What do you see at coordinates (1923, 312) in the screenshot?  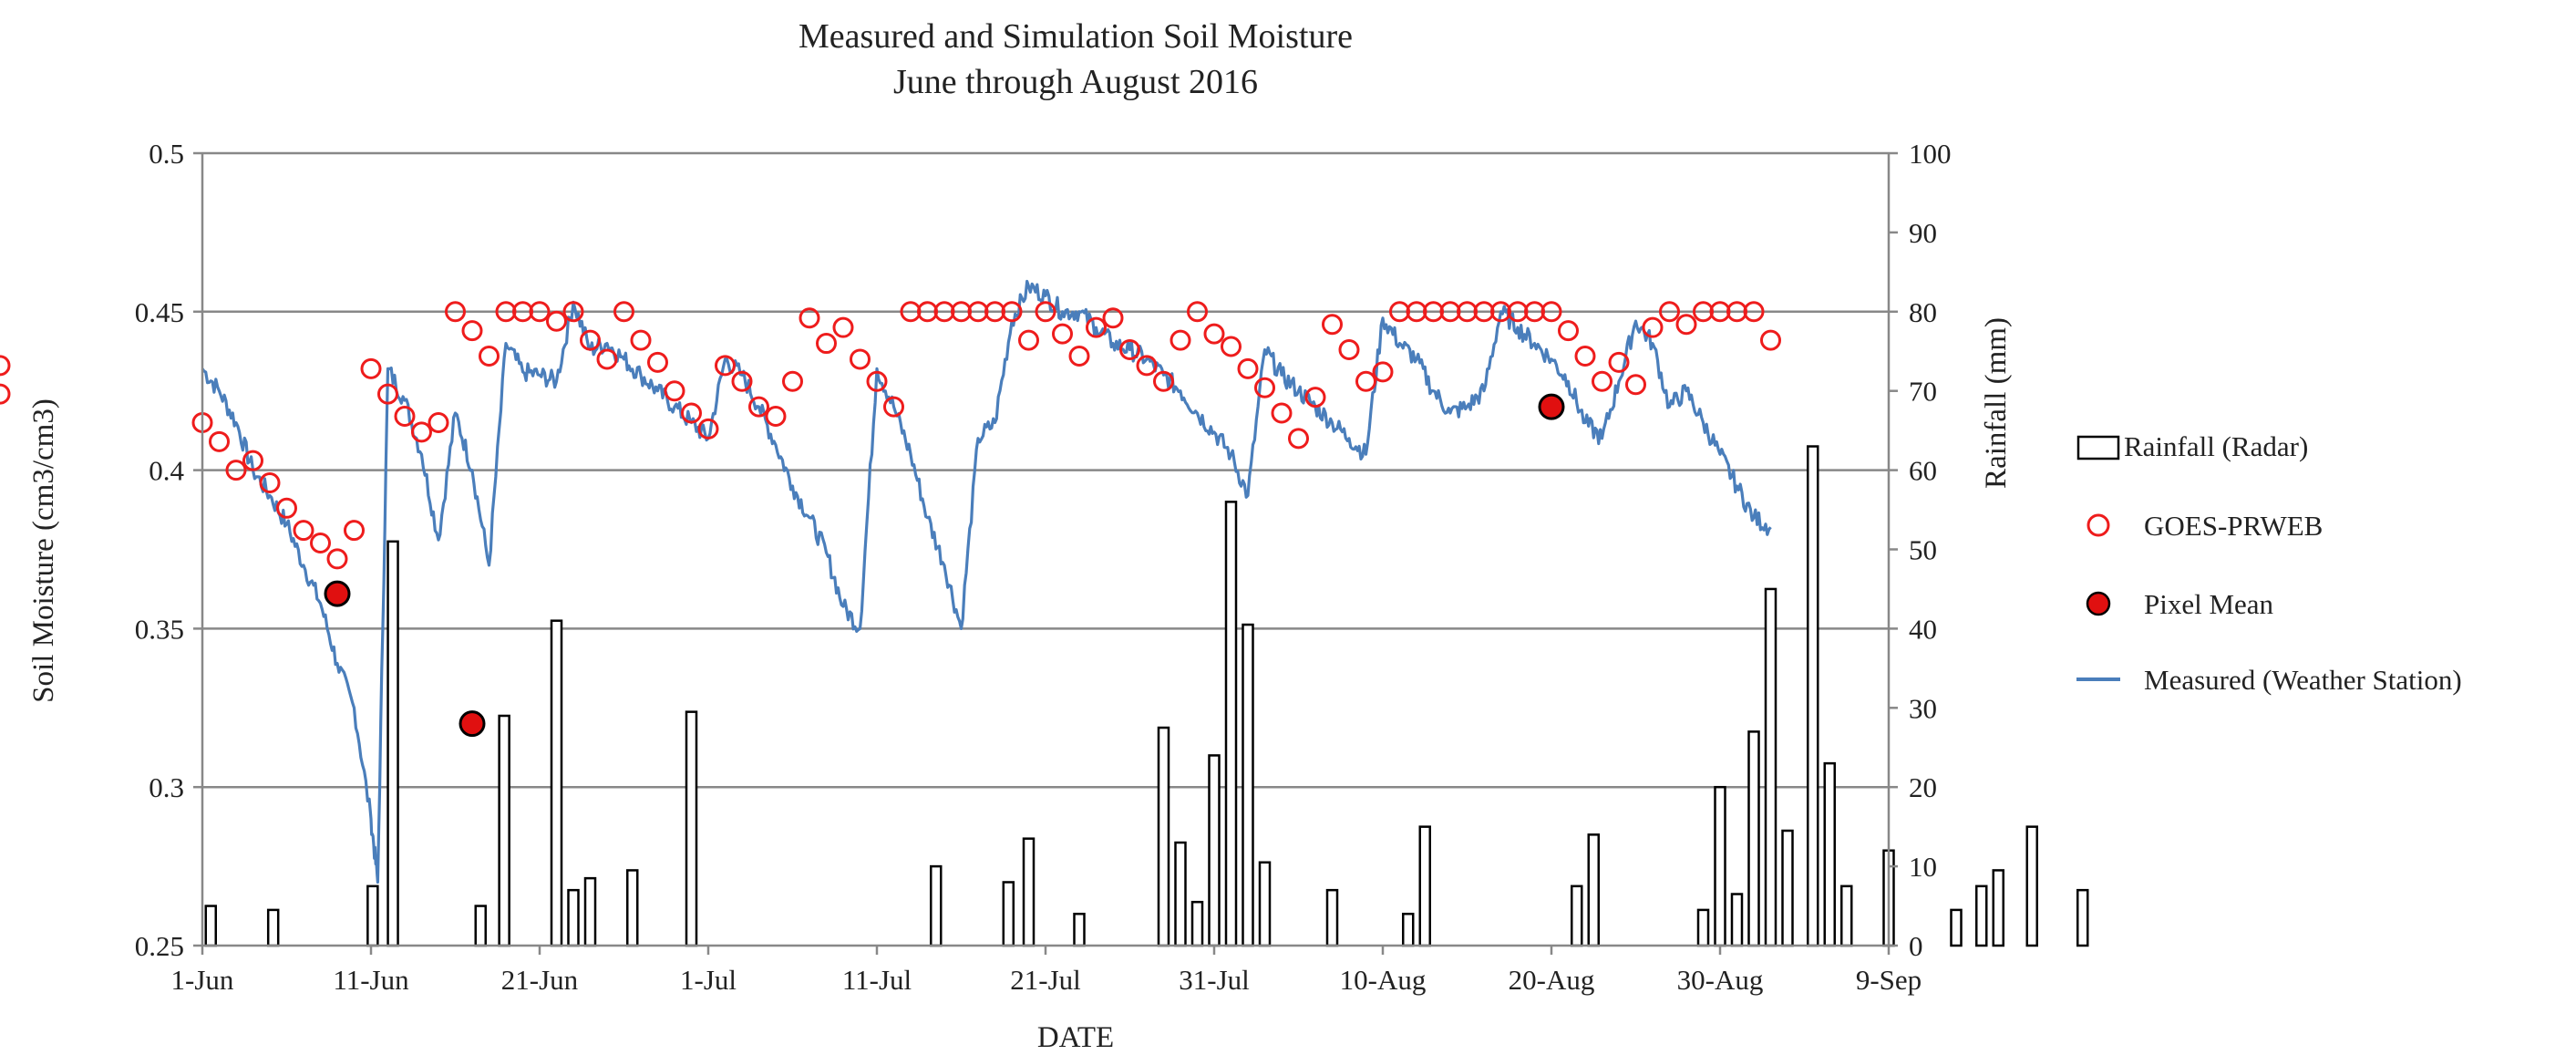 I see `y-right-tick-label: 80` at bounding box center [1923, 312].